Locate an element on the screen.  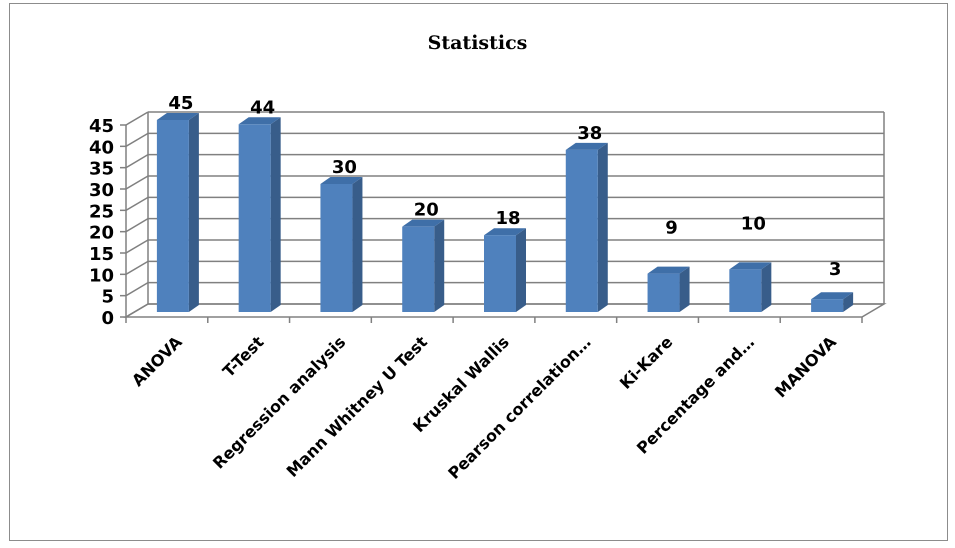
data-label: 18 is located at coordinates (507, 218).